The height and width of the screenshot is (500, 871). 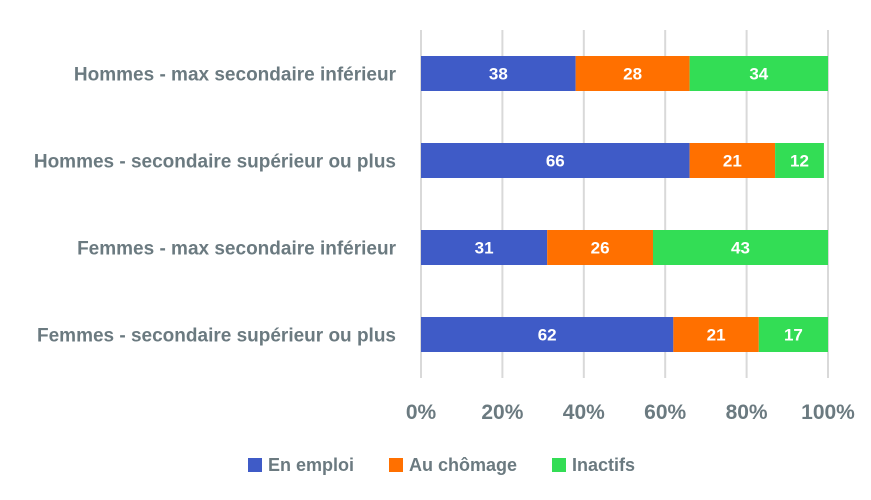 What do you see at coordinates (311, 465) in the screenshot?
I see `legend-label: En emploi` at bounding box center [311, 465].